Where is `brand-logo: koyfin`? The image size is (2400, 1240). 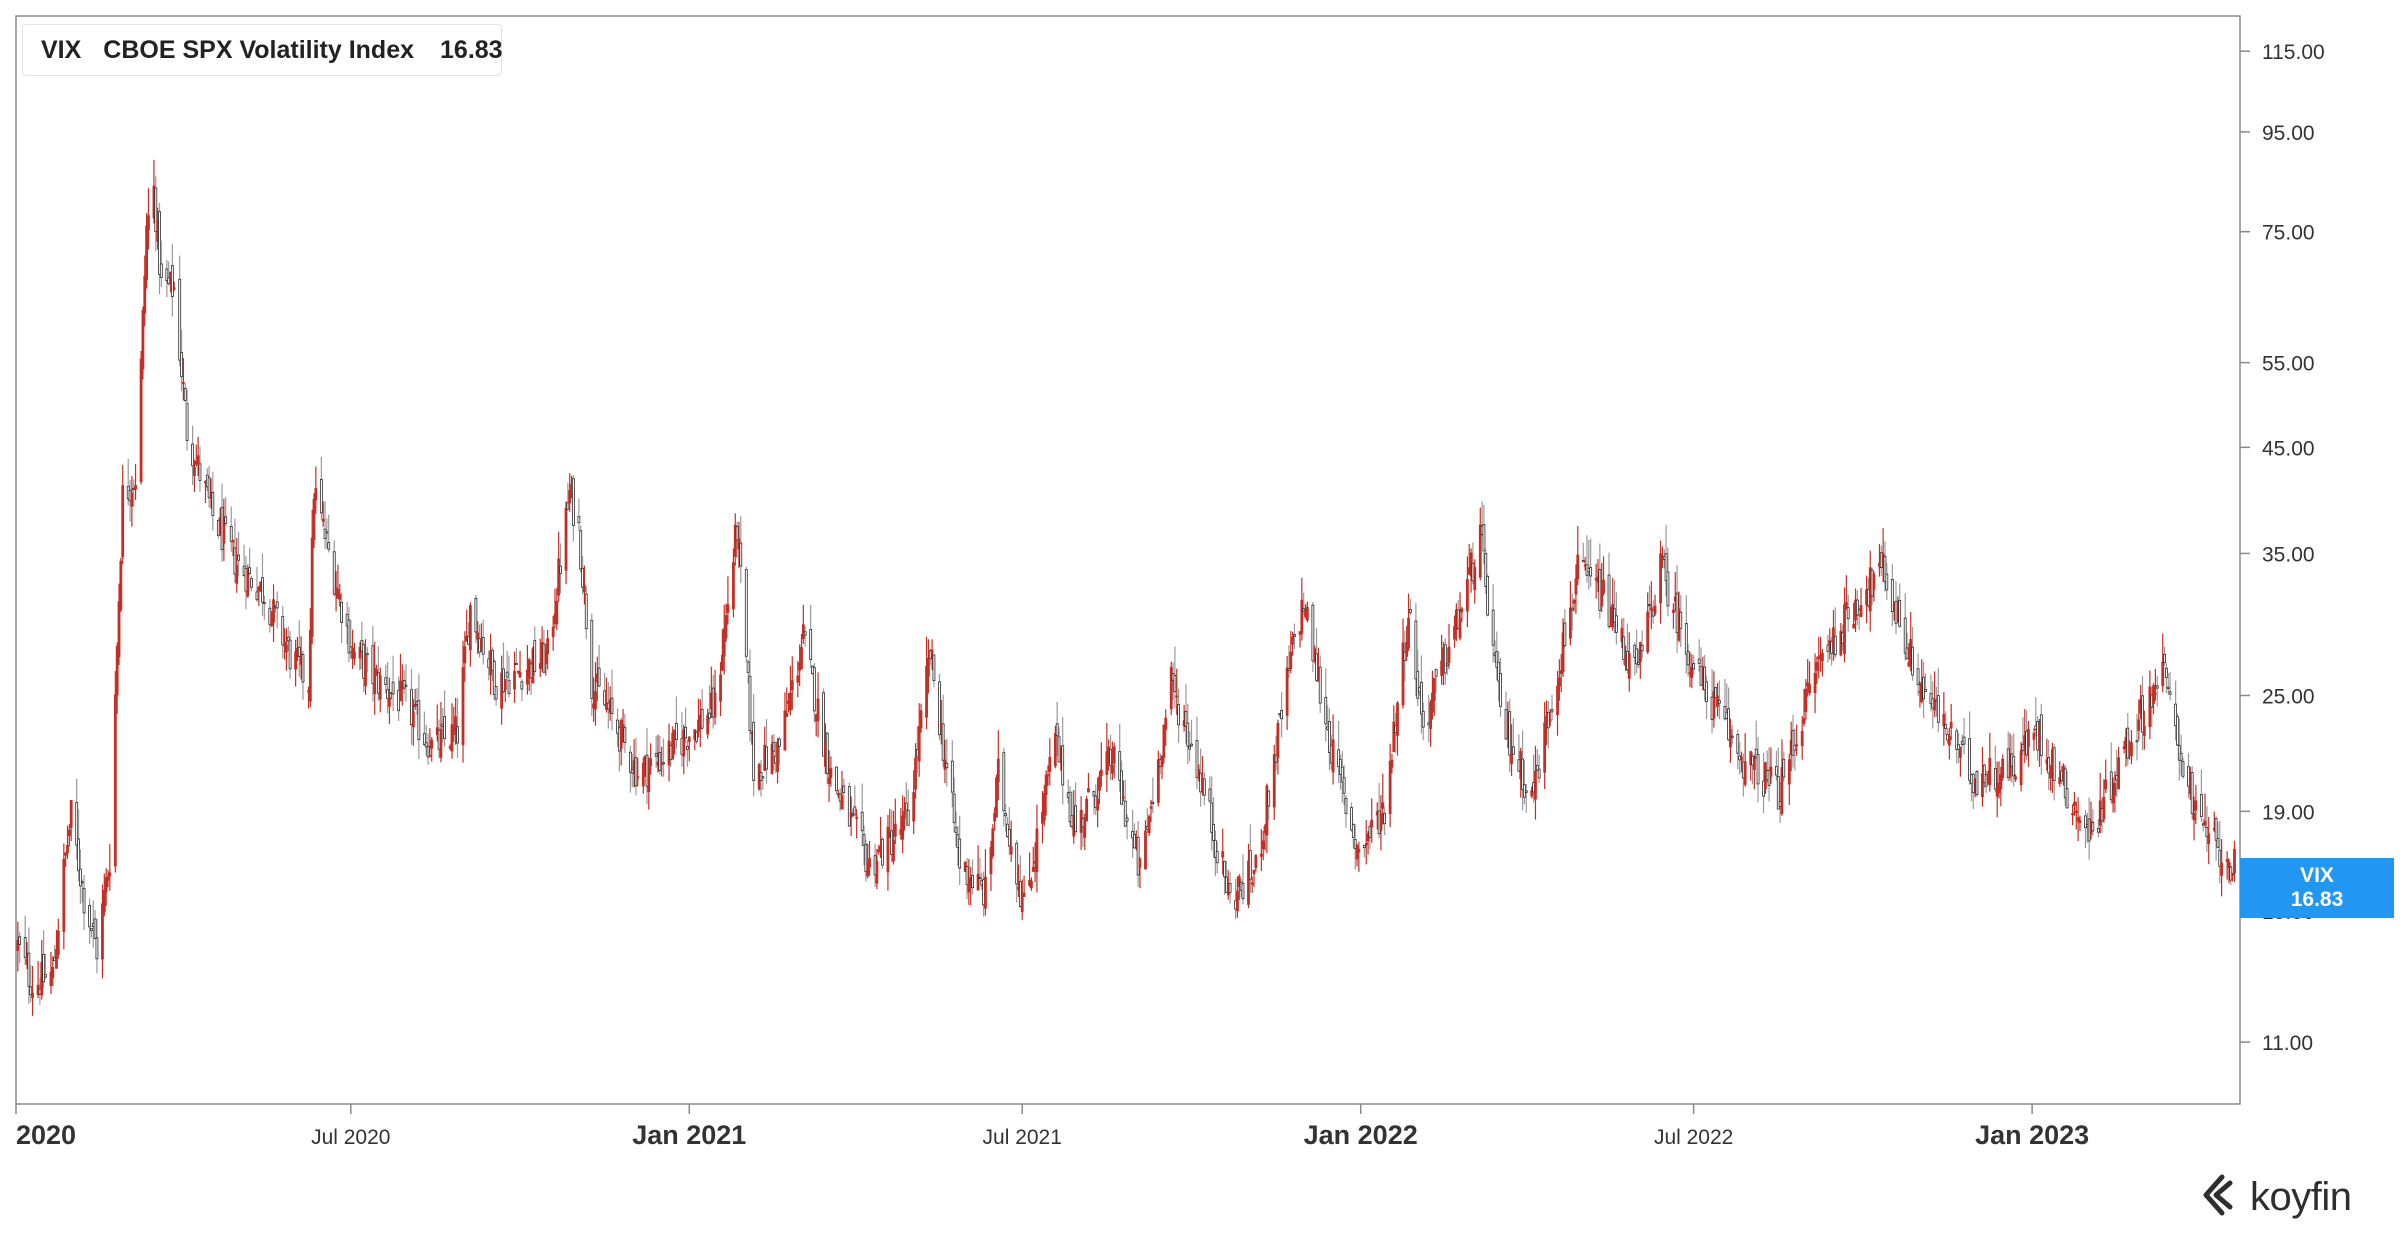
brand-logo: koyfin is located at coordinates (2276, 1197).